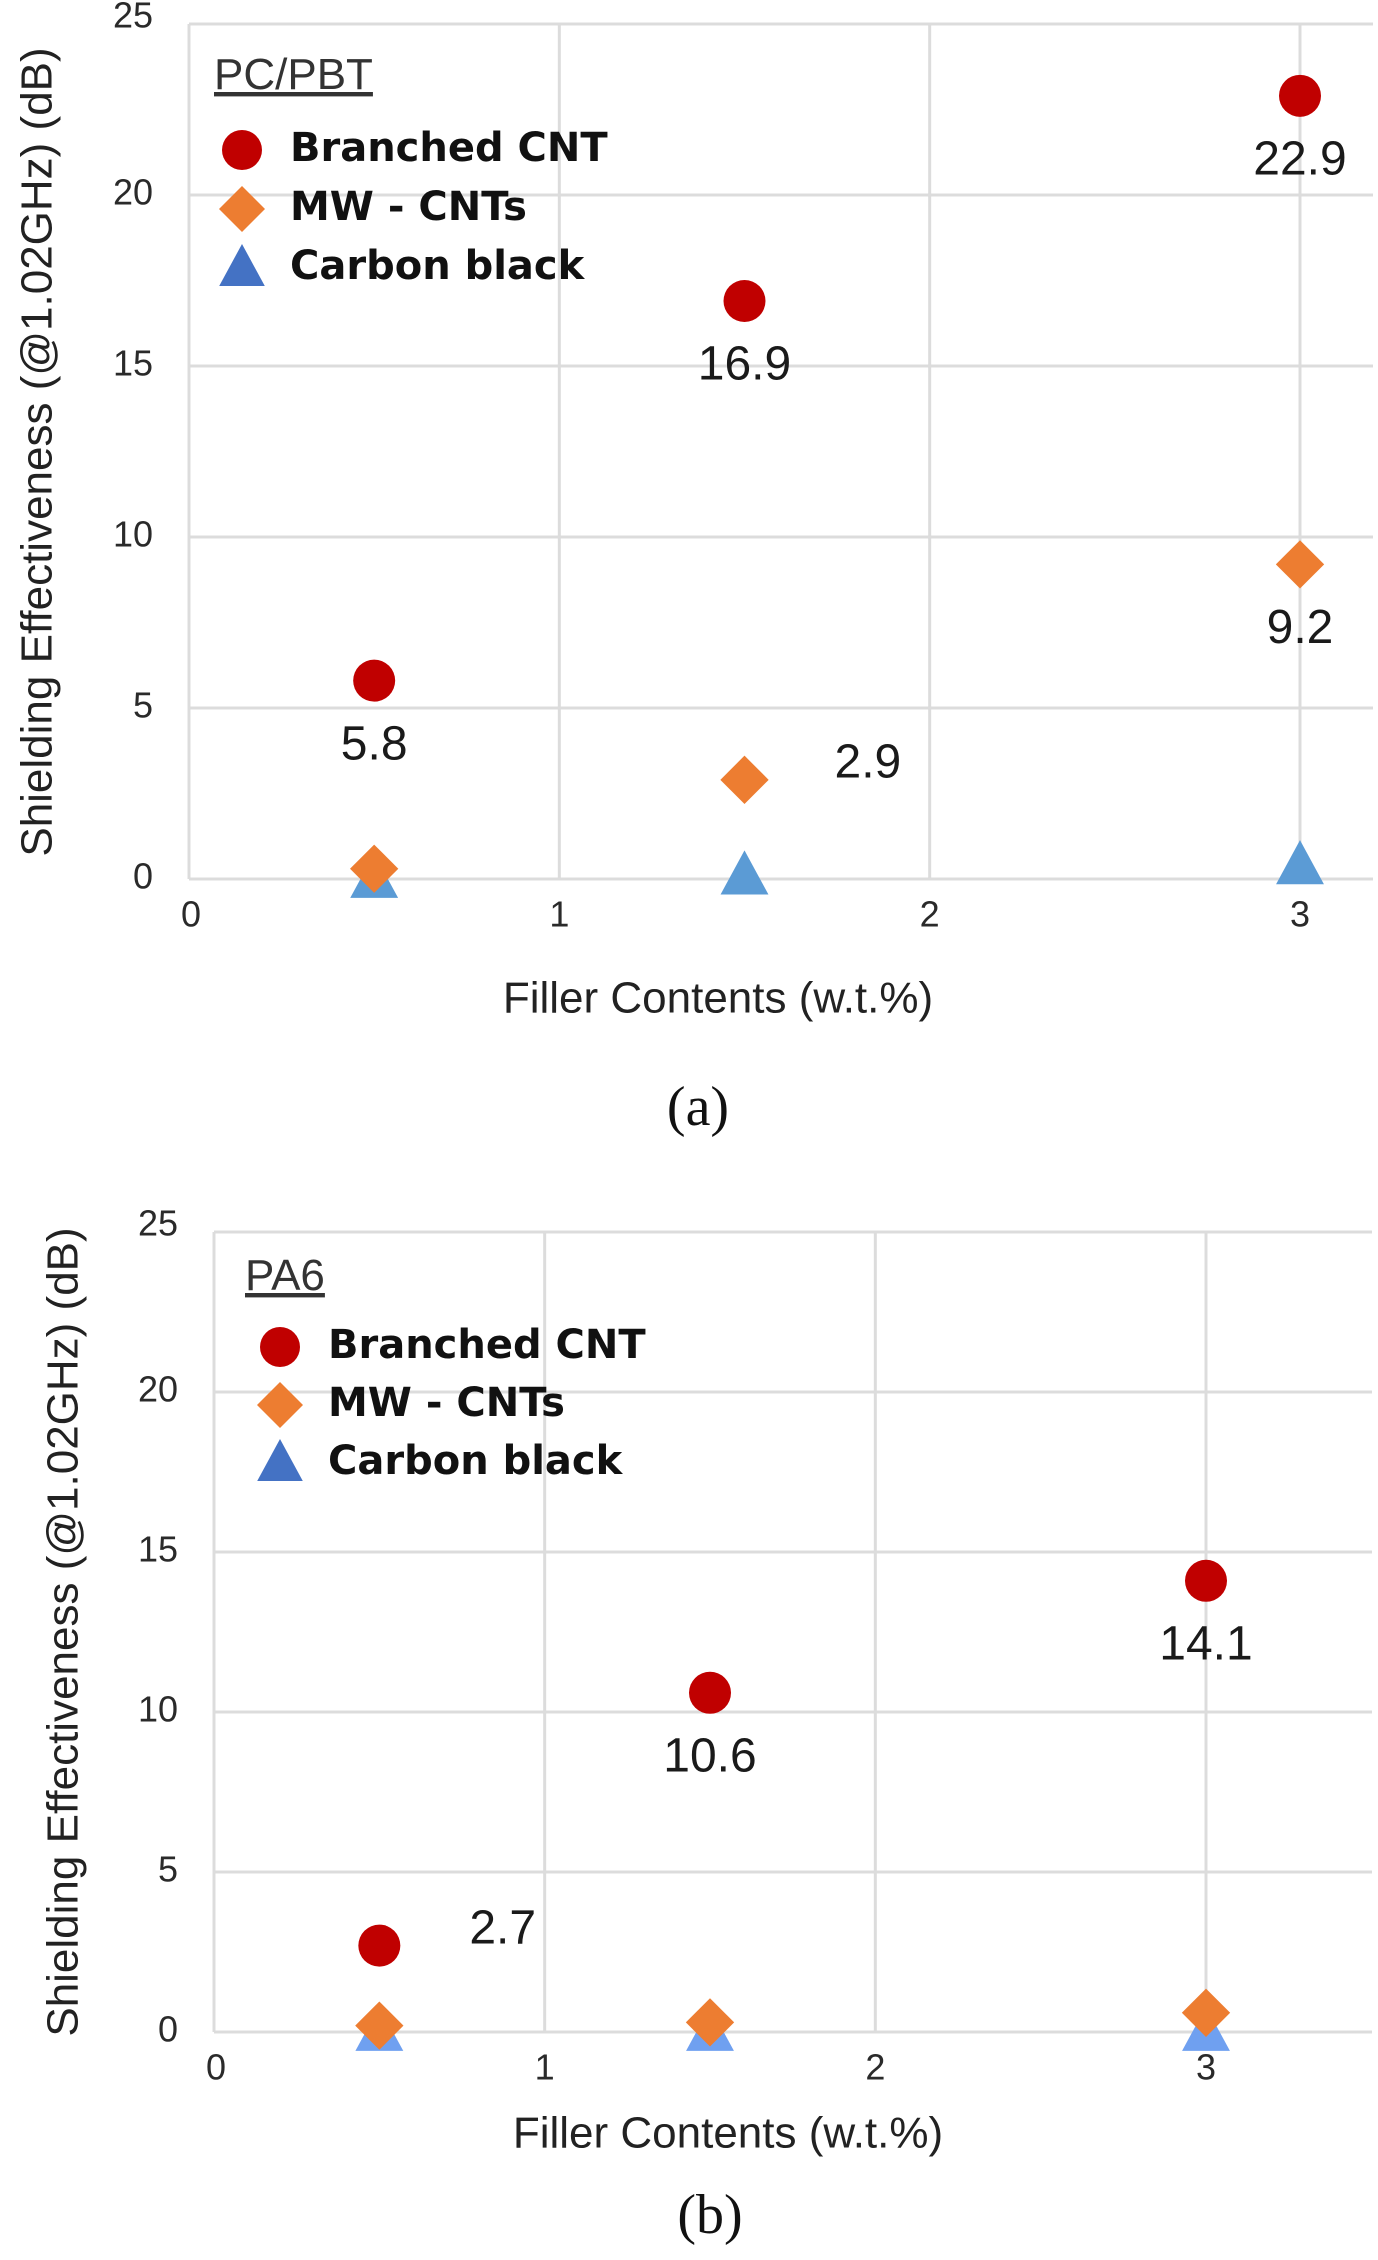 The width and height of the screenshot is (1378, 2260). Describe the element at coordinates (868, 761) in the screenshot. I see `data-label: 2.9` at that location.